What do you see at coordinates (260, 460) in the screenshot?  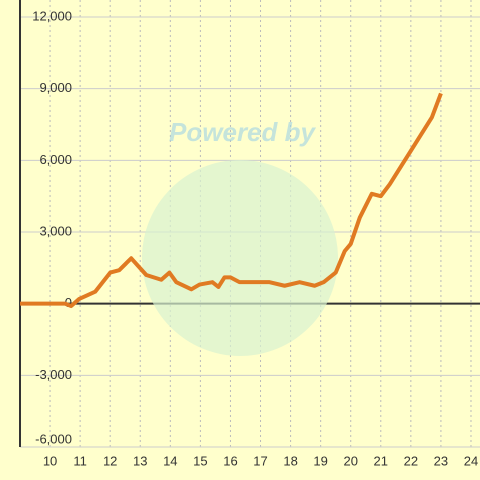 I see `x-tick-label: 17` at bounding box center [260, 460].